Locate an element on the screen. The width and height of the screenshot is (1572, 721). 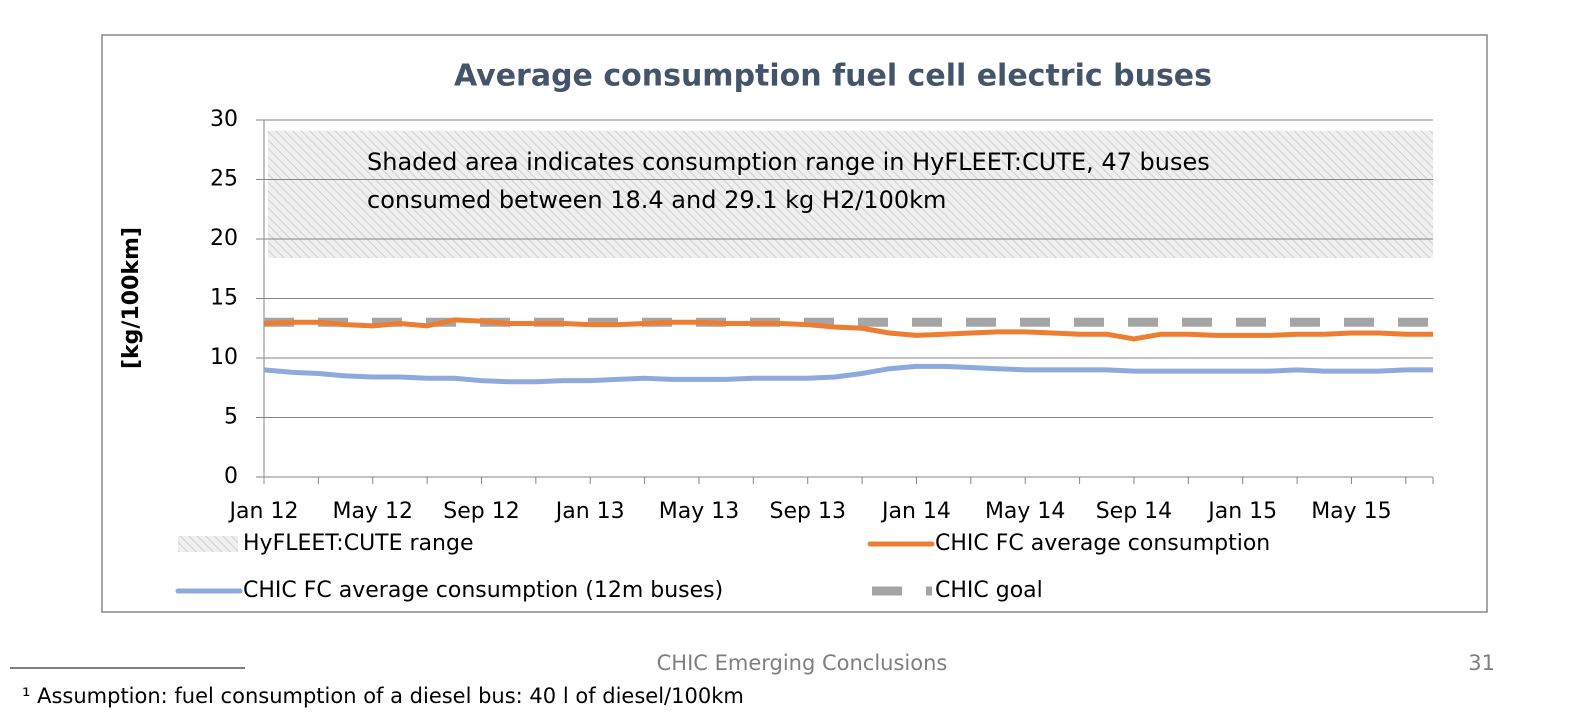
x-tick-label: May 15 is located at coordinates (1351, 511).